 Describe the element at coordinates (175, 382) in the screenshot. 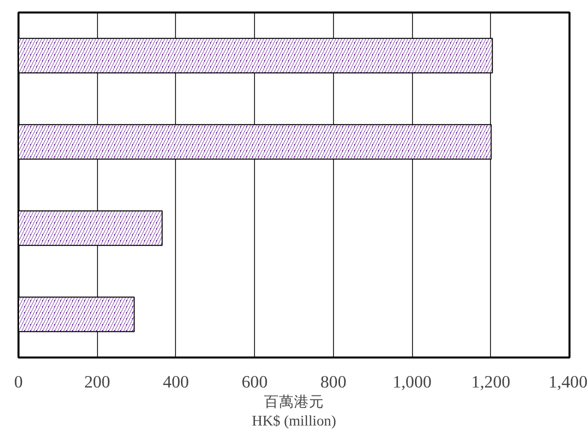

I see `x-tick-label: 400` at that location.